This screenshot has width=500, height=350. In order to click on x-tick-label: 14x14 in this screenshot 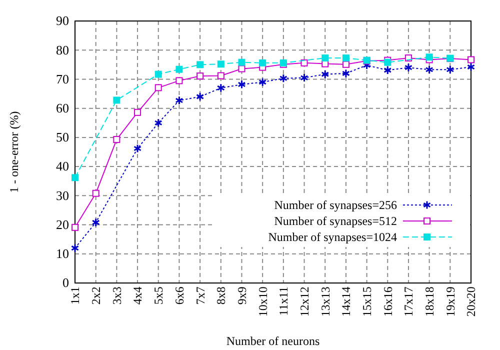, I will do `click(346, 301)`.